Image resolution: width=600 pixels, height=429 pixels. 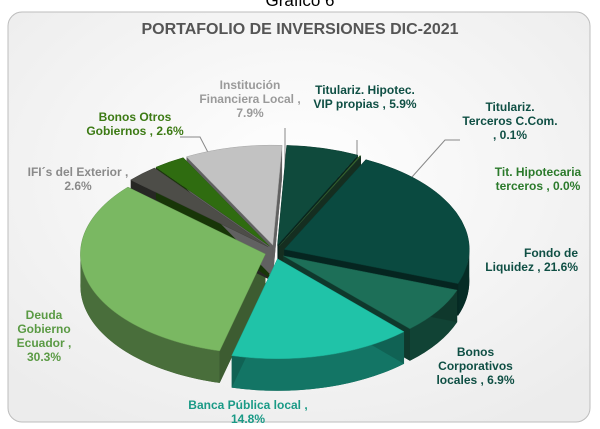 I want to click on data-label: Tit. Hipotecaria terceros , 0.0%, so click(x=538, y=179).